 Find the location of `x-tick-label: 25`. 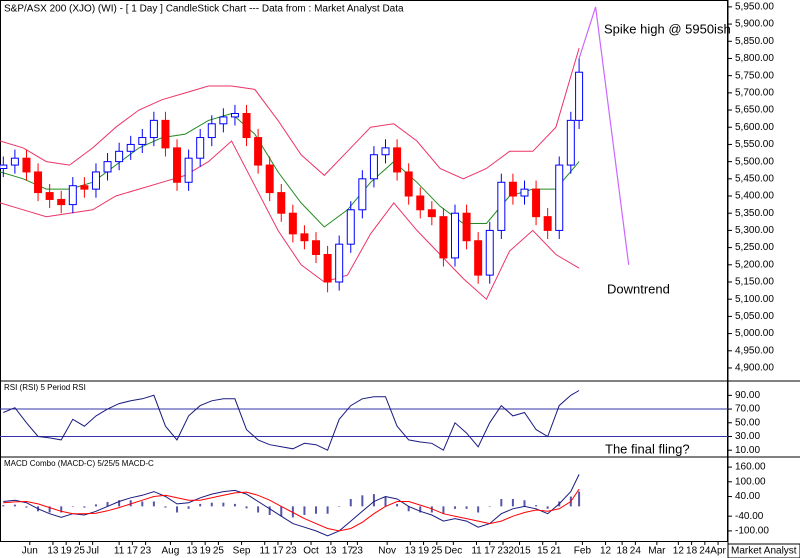

x-tick-label: 25 is located at coordinates (219, 551).